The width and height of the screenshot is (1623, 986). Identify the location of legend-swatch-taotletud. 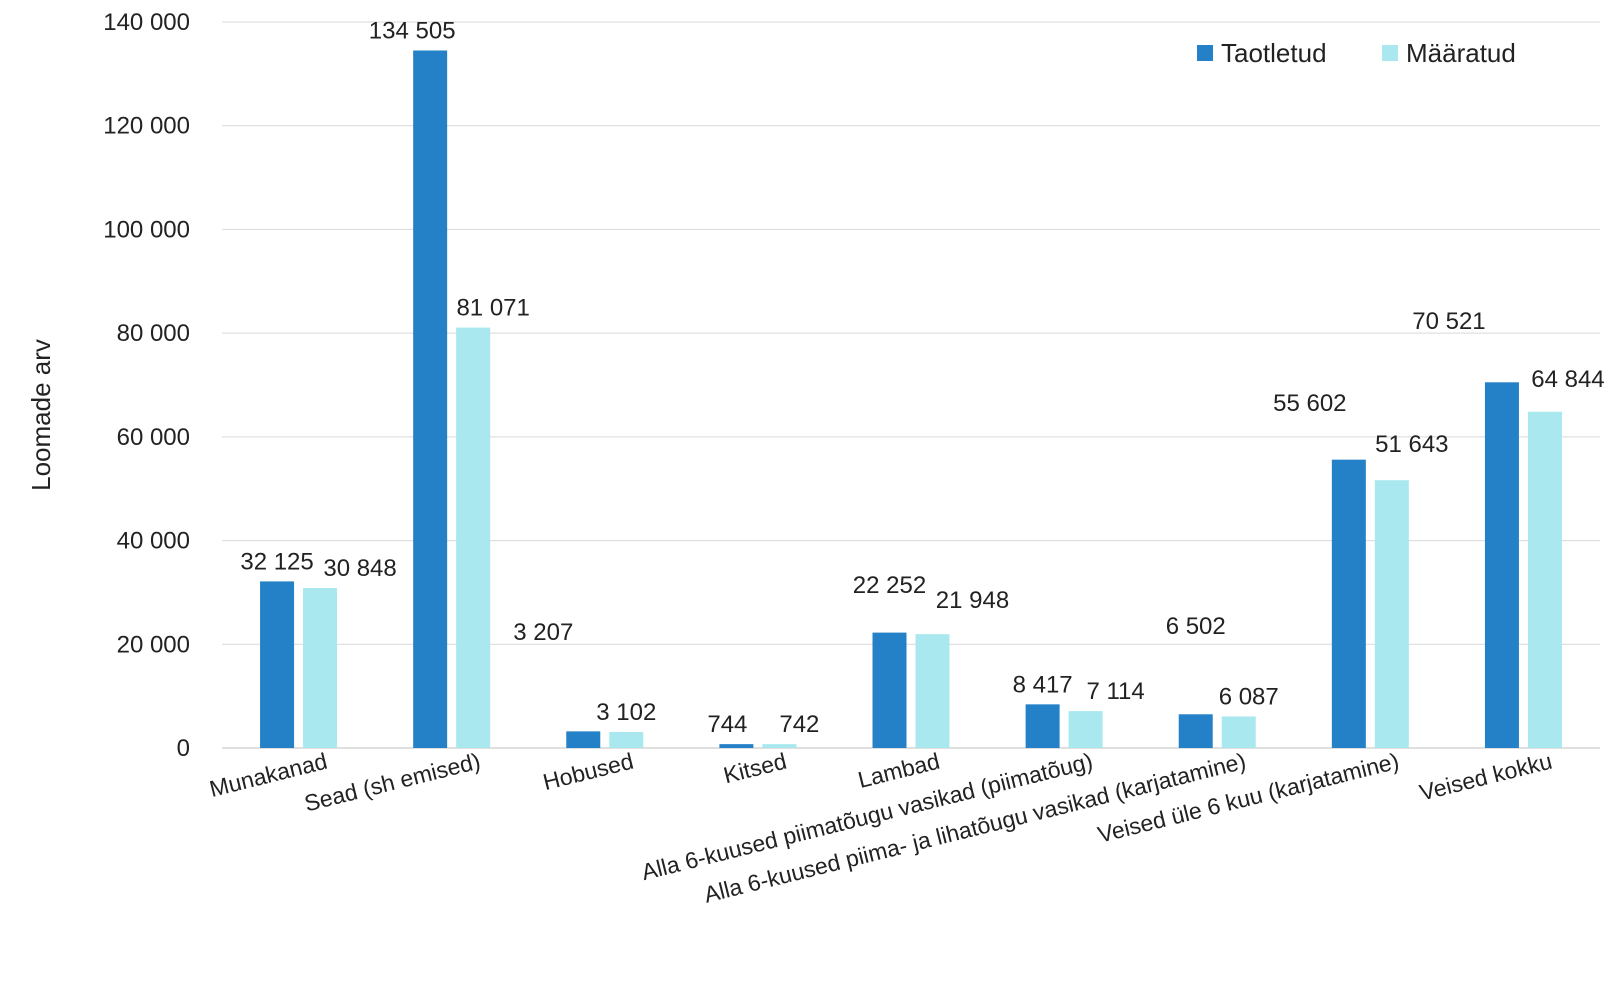
(1205, 53).